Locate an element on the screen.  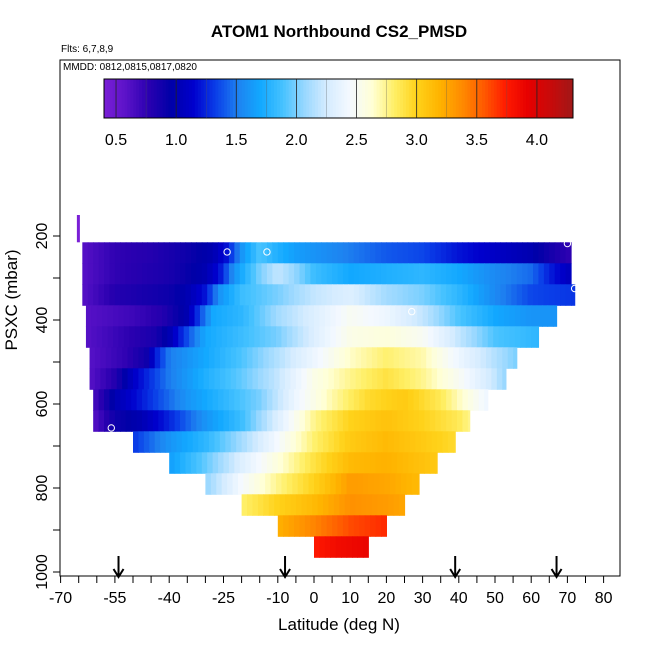
x-axis-label: Latitude (deg N) is located at coordinates (339, 624).